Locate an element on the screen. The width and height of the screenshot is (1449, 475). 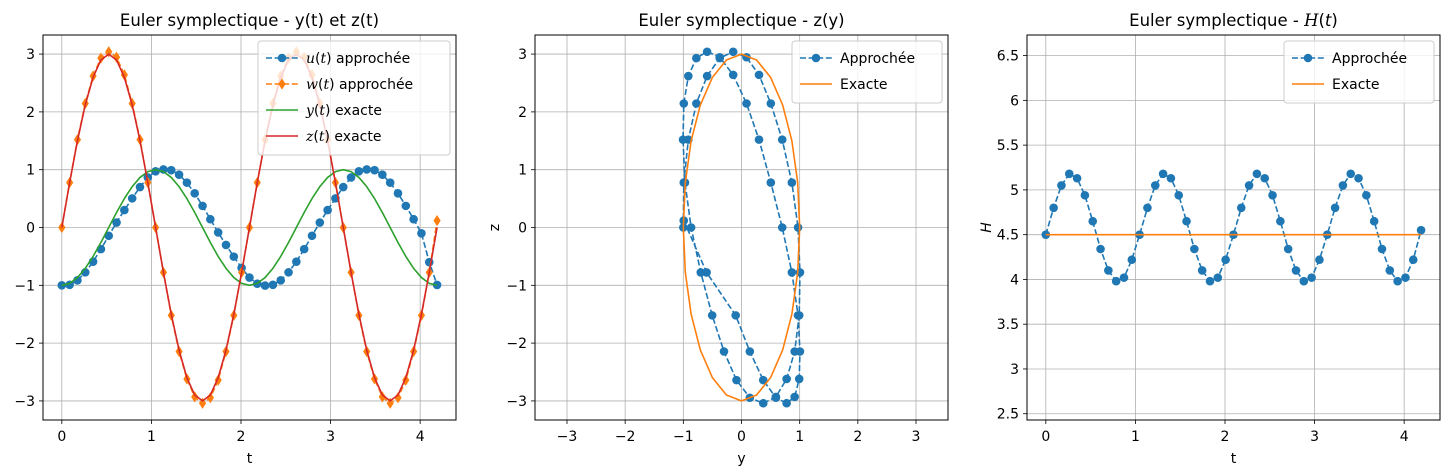
text-span: ) exacte is located at coordinates (353, 137).